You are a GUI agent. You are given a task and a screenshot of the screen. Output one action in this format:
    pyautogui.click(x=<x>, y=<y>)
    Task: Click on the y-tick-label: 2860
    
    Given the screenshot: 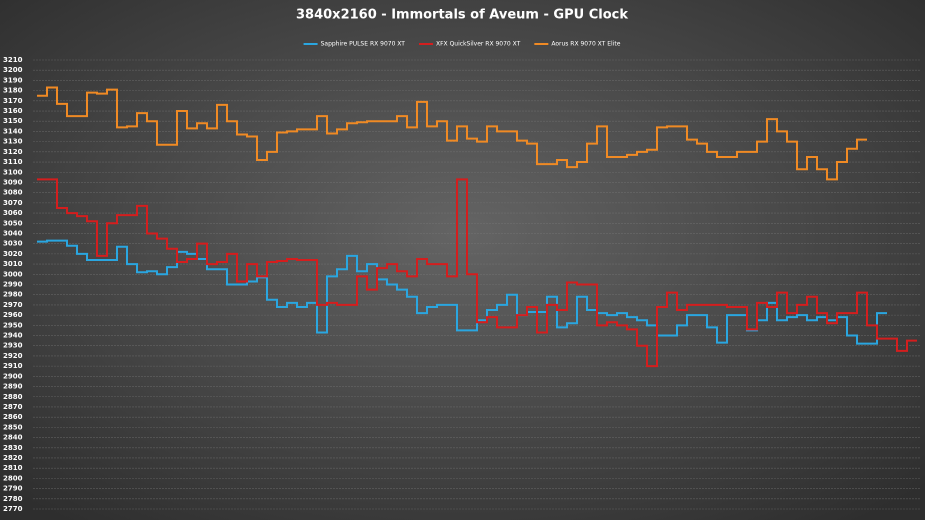 What is the action you would take?
    pyautogui.click(x=13, y=417)
    